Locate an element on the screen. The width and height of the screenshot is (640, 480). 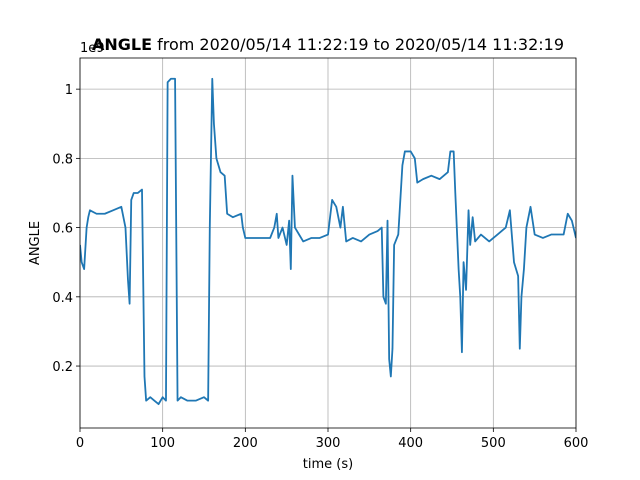
y-tick-label: 0.4 is located at coordinates (62, 298).